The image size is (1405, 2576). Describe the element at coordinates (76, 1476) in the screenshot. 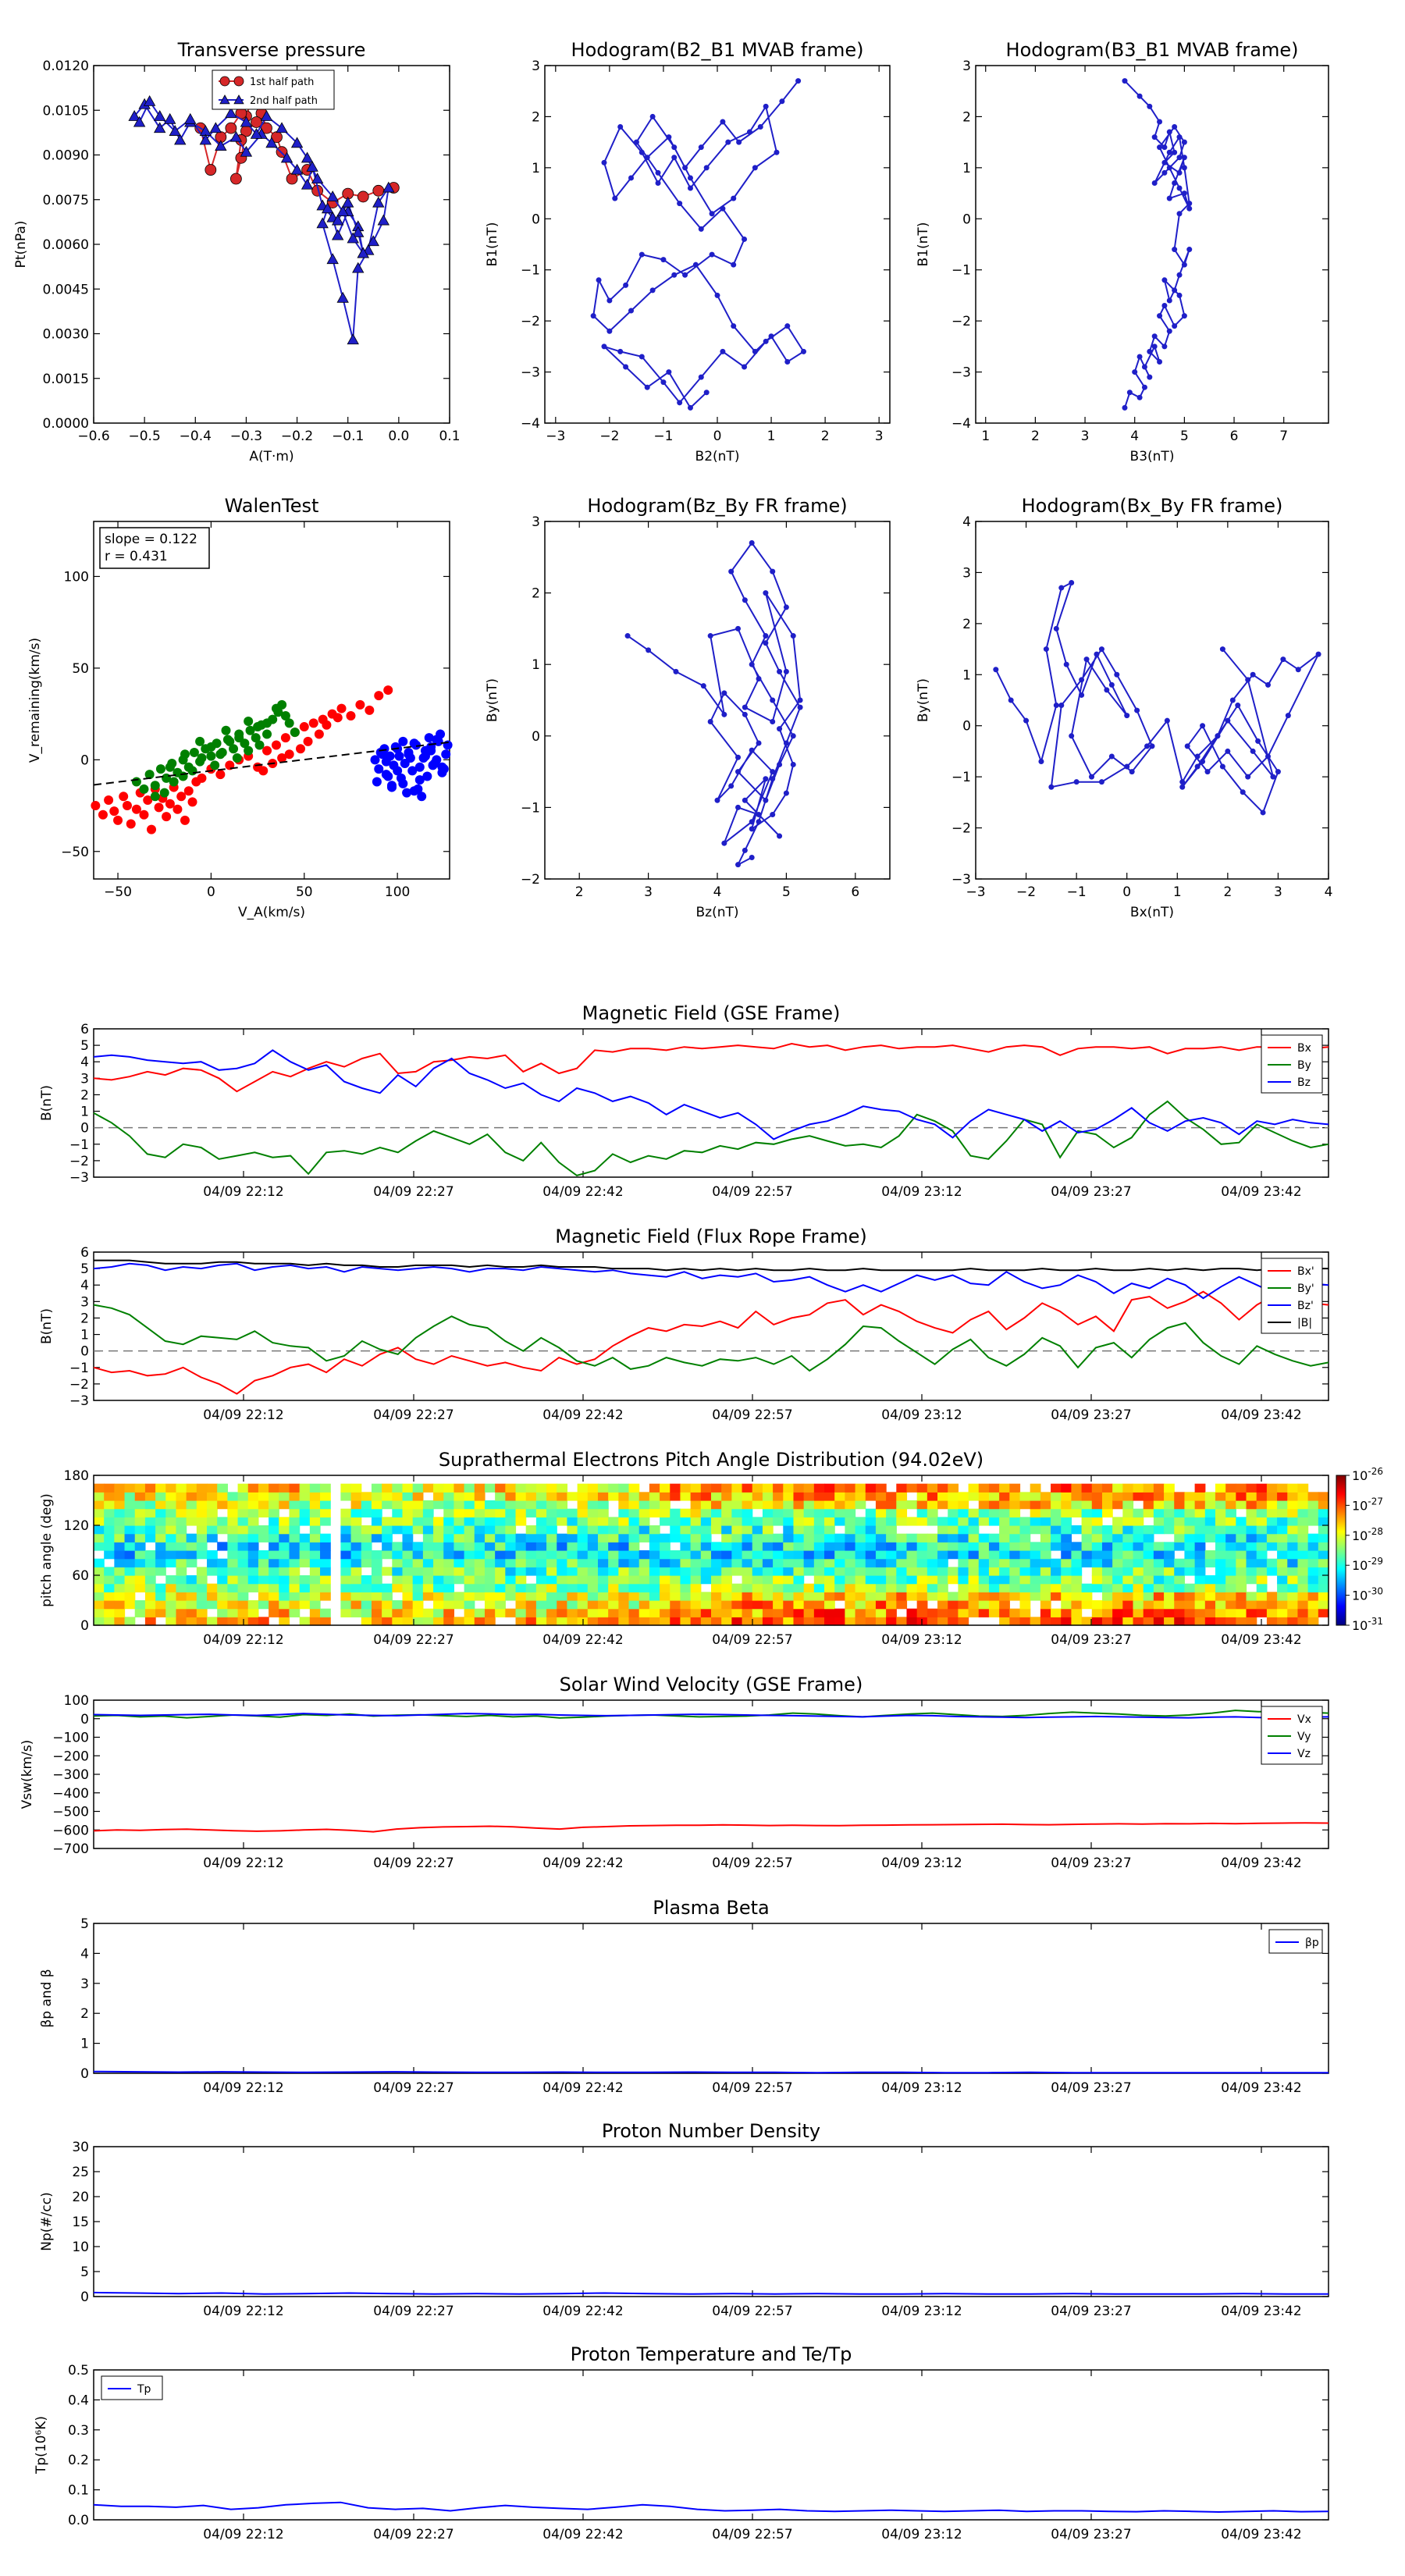

I see `y-tick-label: 180` at that location.